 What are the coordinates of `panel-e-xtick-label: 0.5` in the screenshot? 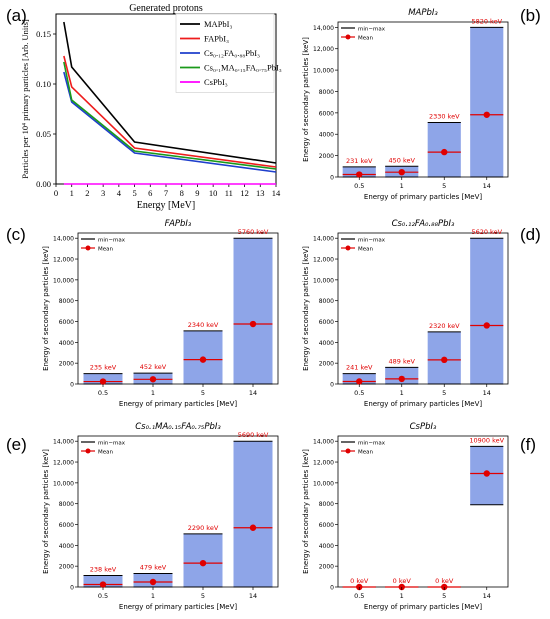 It's located at (103, 596).